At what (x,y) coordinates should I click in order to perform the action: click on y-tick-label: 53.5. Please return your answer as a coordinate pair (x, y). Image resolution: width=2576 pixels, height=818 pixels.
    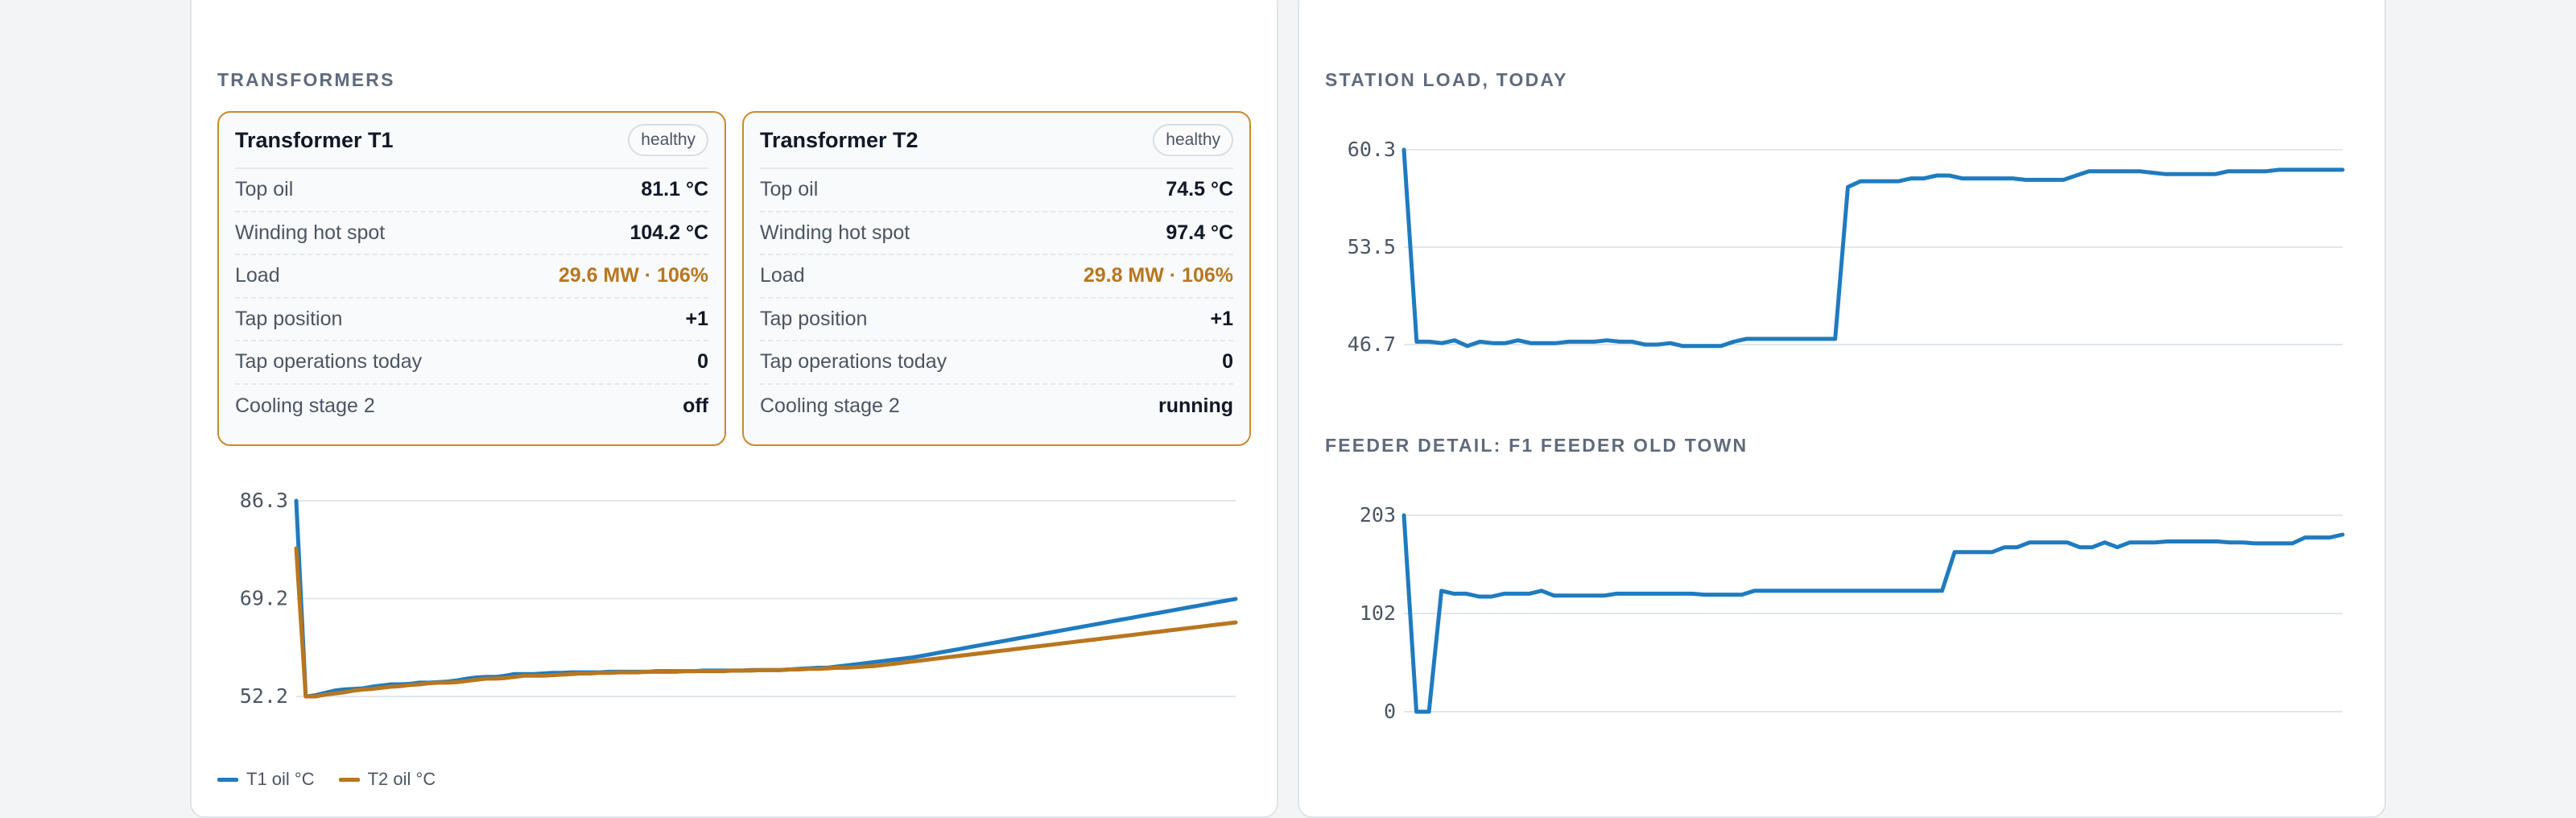
    Looking at the image, I should click on (1372, 246).